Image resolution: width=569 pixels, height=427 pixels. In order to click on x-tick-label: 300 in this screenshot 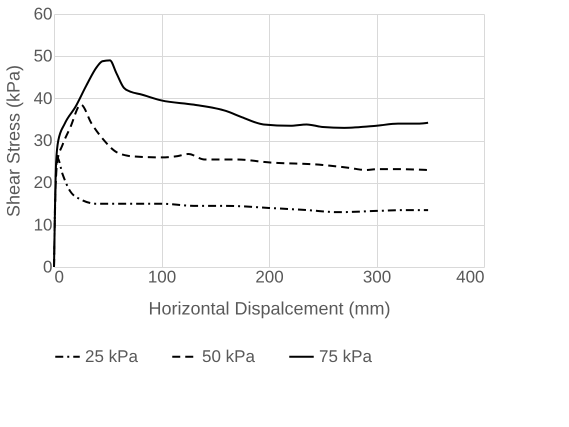, I will do `click(377, 277)`.